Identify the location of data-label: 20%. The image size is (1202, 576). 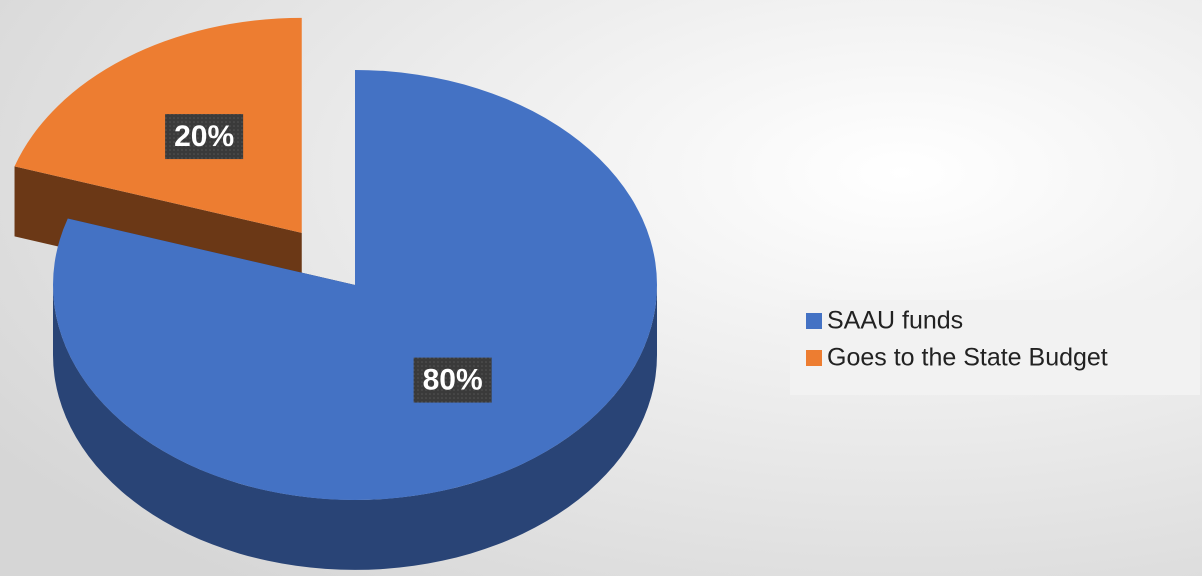
(204, 136).